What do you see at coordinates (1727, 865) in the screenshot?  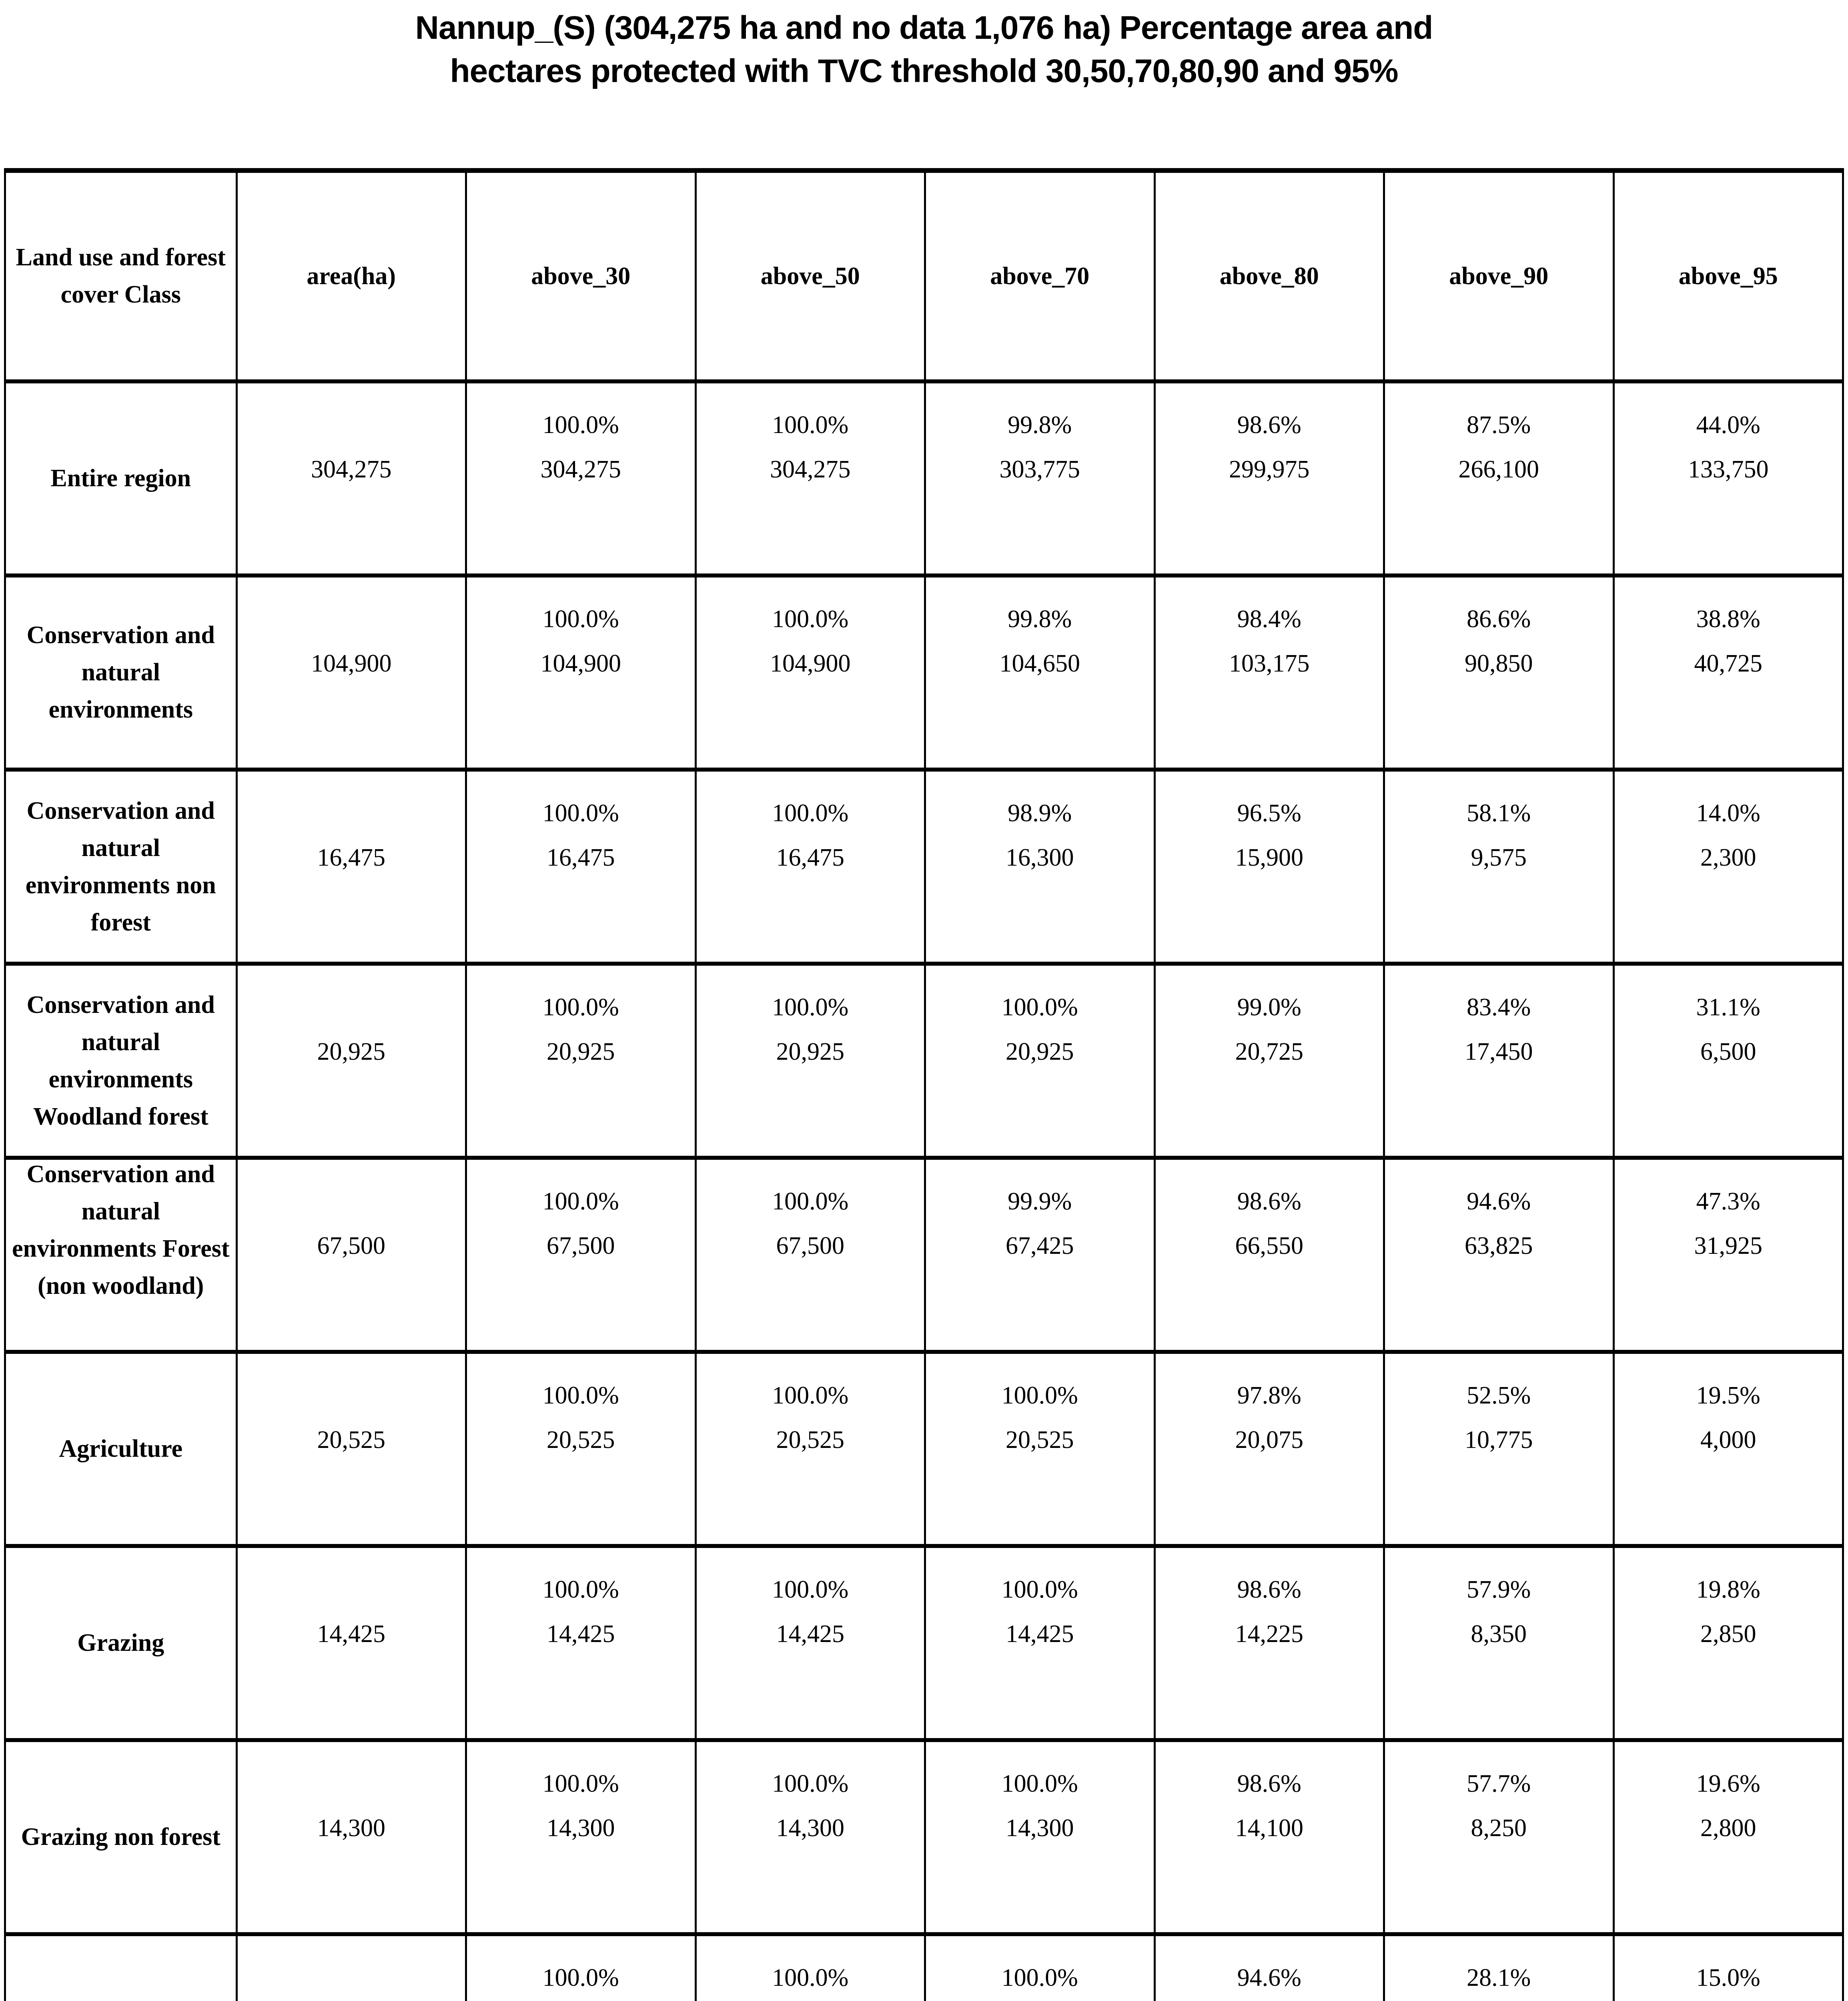 I see `value-cell: 14.0% 2,300` at bounding box center [1727, 865].